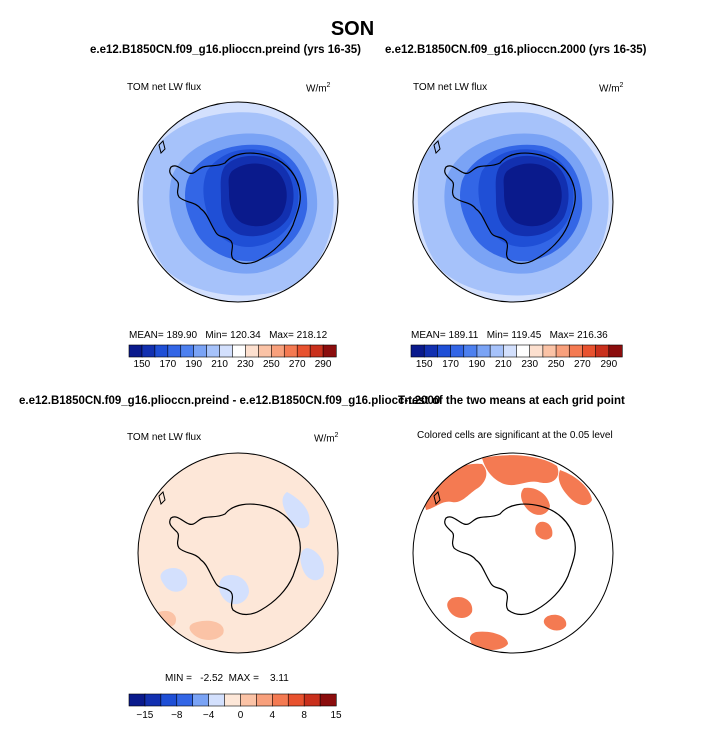  Describe the element at coordinates (164, 437) in the screenshot. I see `panel3-variable: TOM net LW flux` at that location.